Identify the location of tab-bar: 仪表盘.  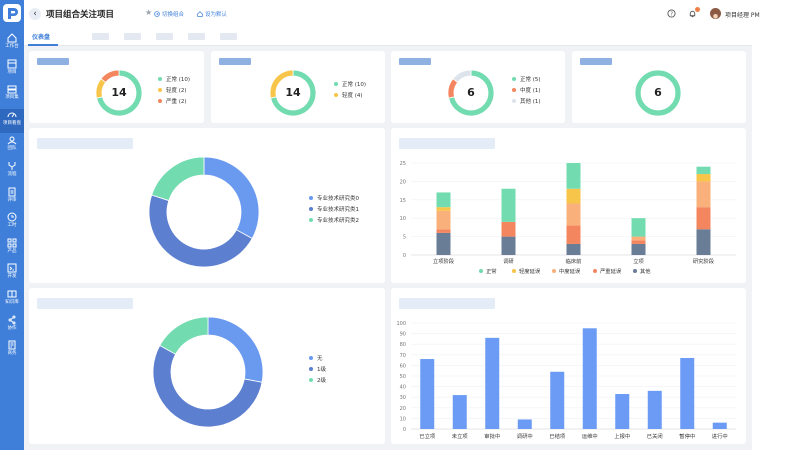
(388, 37).